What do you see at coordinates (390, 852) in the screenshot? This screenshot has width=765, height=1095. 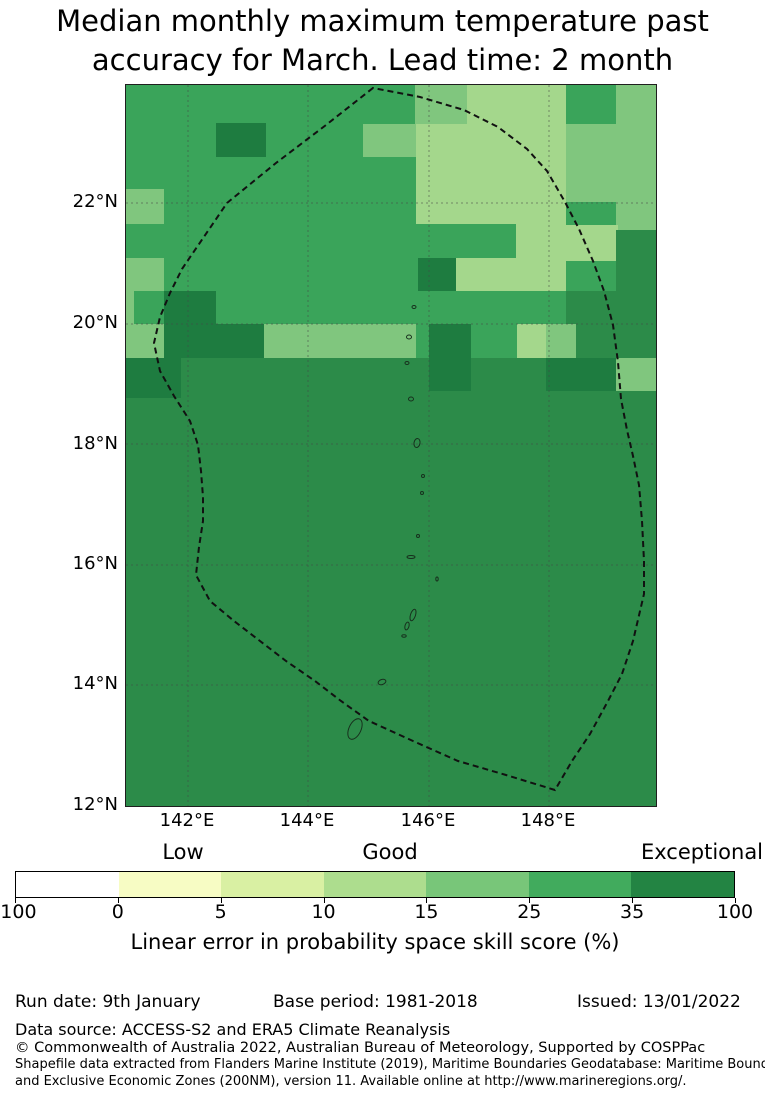 I see `colorbar-category-label: Good` at bounding box center [390, 852].